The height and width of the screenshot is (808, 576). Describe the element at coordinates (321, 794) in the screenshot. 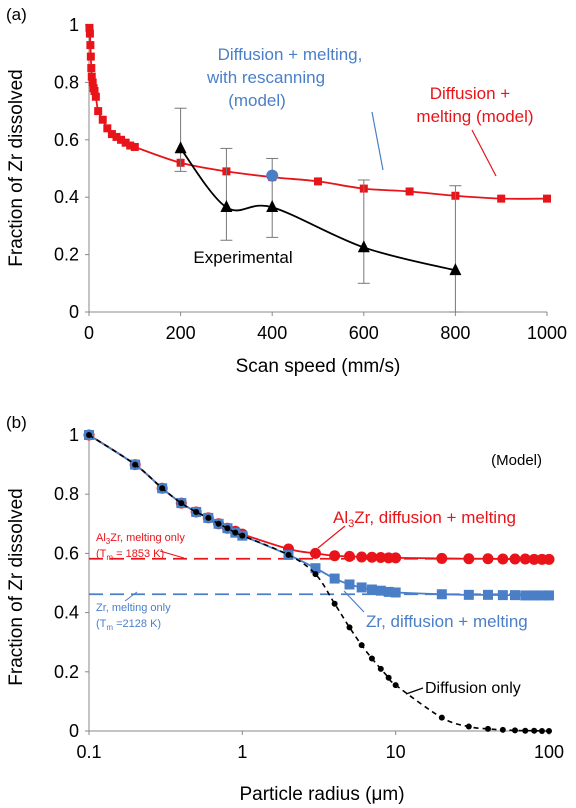

I see `panel-b-xlabel: Particle radius (μm)` at that location.